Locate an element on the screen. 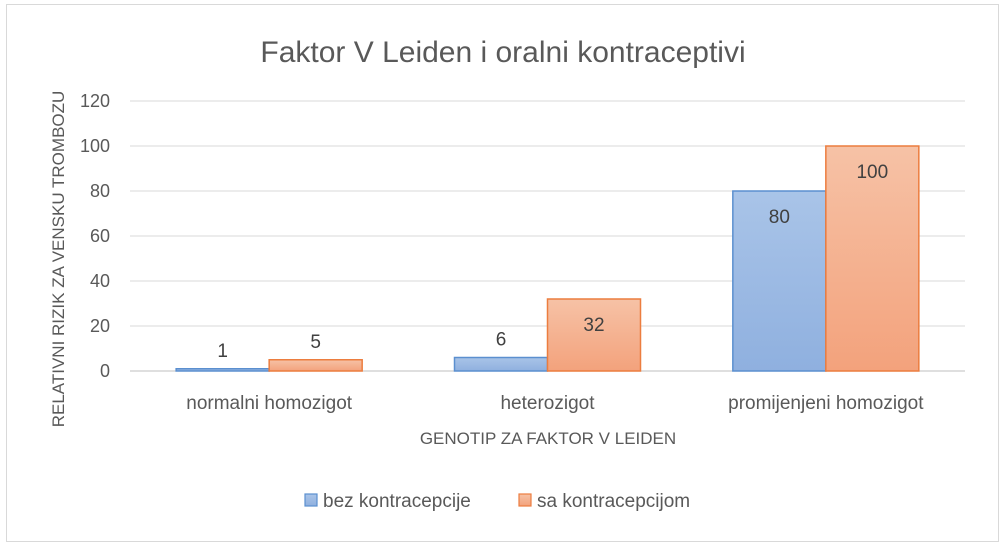  legend: bez kontracepcije sa kontracepcijom is located at coordinates (497, 501).